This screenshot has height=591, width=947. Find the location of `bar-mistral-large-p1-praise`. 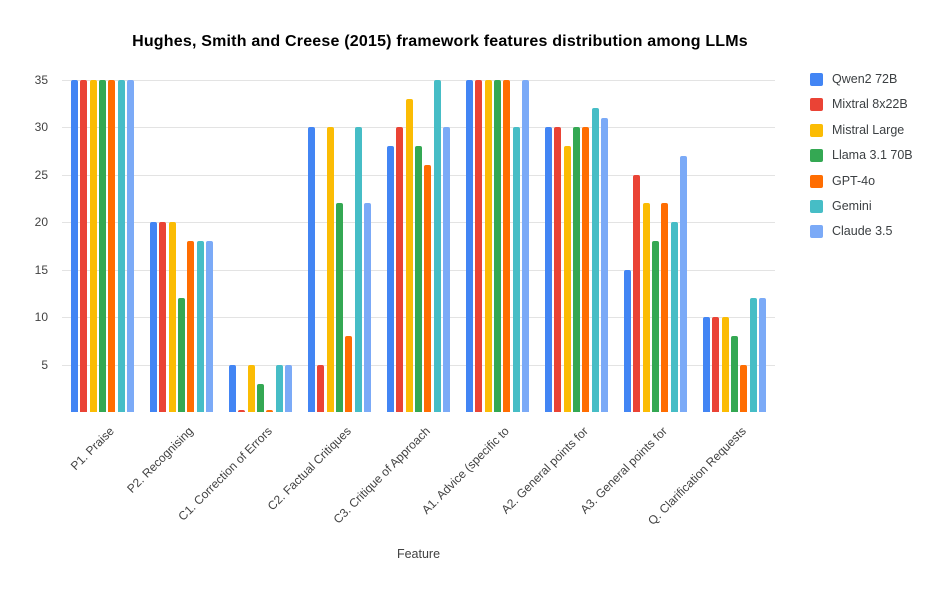

bar-mistral-large-p1-praise is located at coordinates (93, 245).